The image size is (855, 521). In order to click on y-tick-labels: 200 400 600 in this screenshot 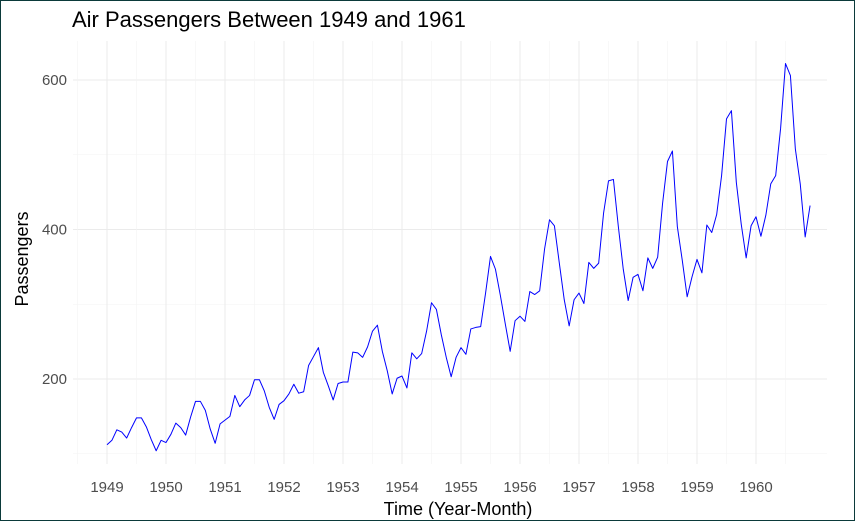, I will do `click(54, 230)`.